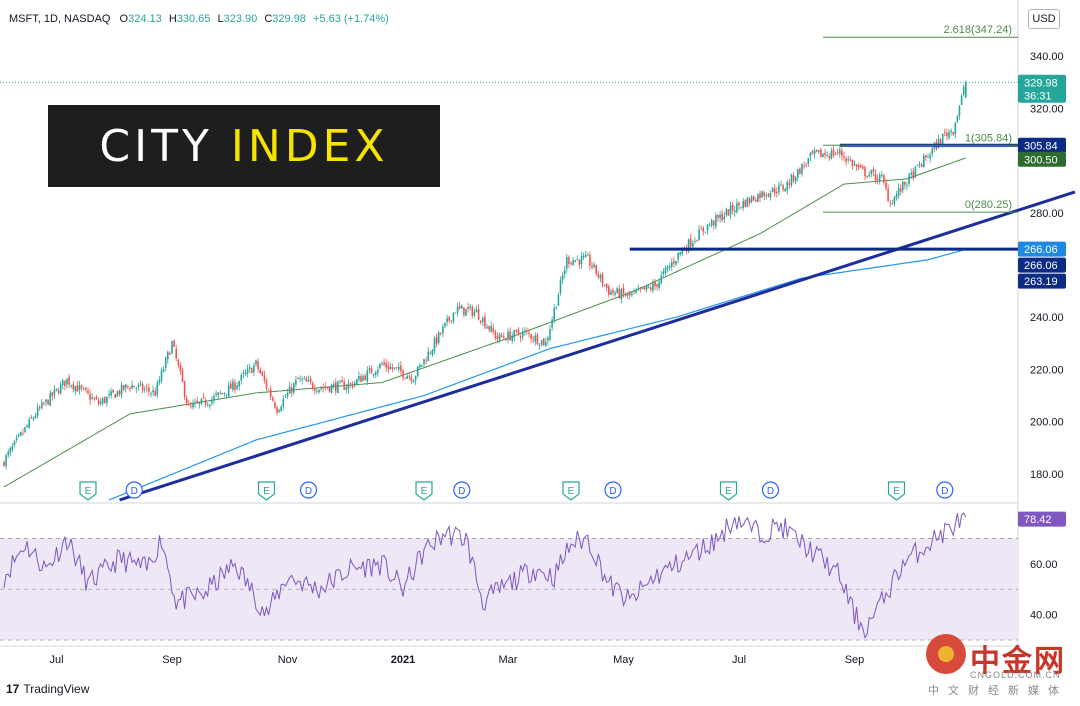 Image resolution: width=1080 pixels, height=706 pixels. I want to click on time-axis: Jul Sep Nov 2021 Mar May Jul Sep, so click(456, 660).